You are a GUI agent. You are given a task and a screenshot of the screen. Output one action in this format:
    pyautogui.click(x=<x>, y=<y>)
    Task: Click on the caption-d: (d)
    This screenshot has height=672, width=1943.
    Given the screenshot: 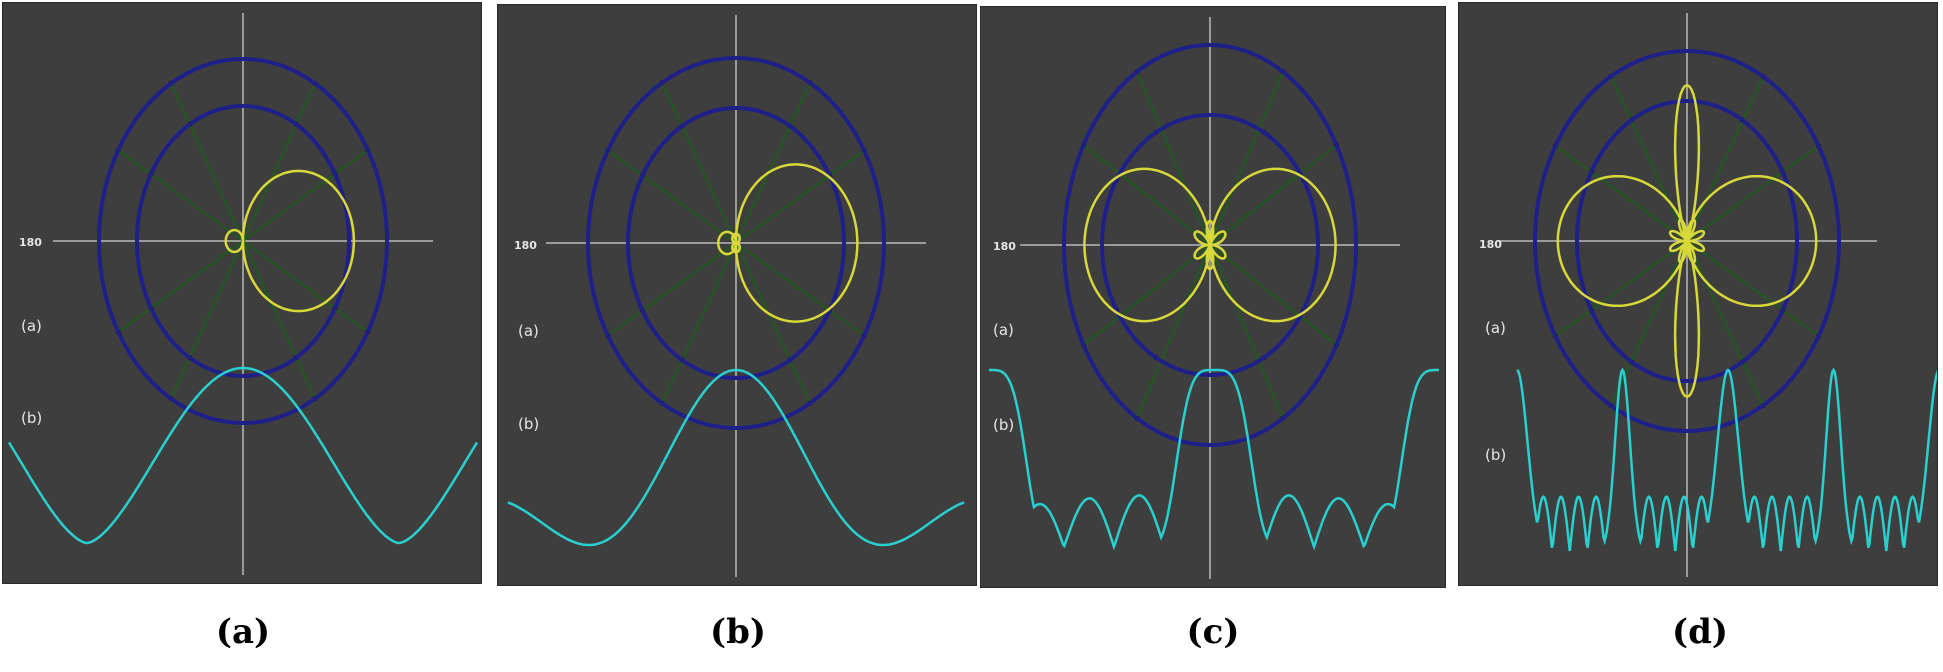 What is the action you would take?
    pyautogui.click(x=1700, y=632)
    